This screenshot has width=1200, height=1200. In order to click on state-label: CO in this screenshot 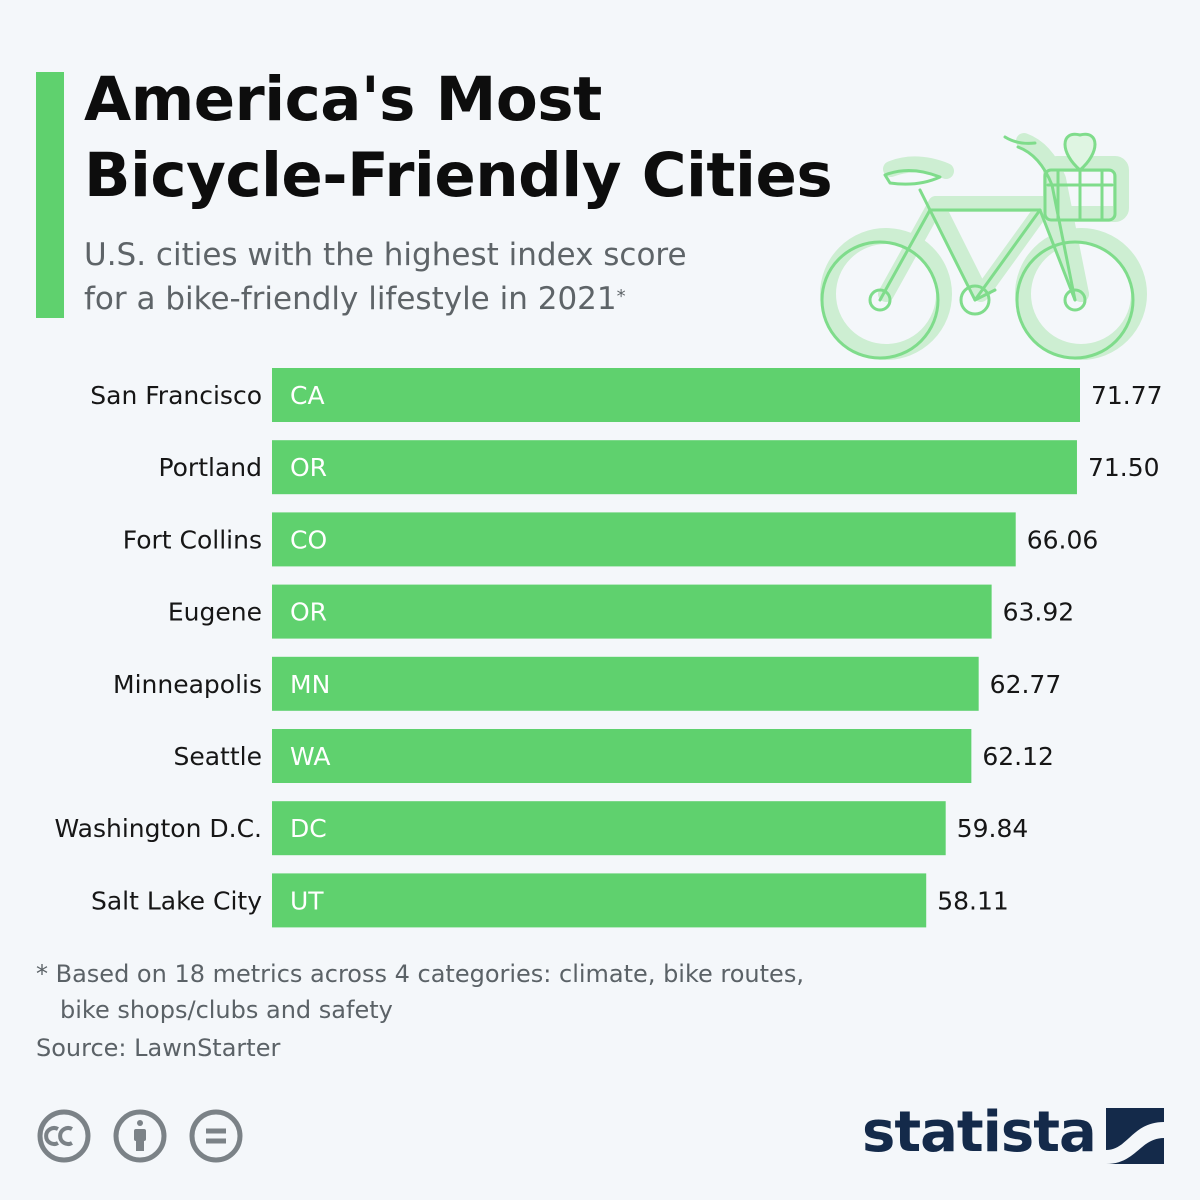, I will do `click(308, 539)`.